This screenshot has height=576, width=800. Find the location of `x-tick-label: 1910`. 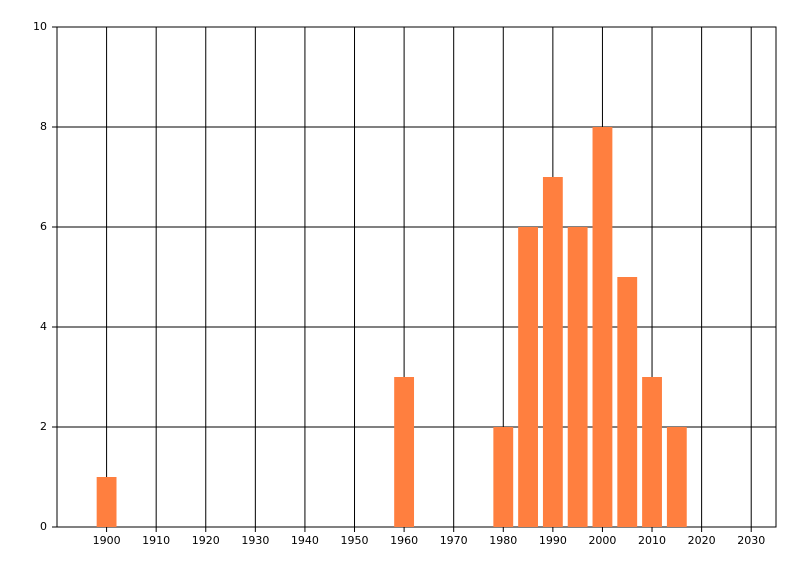

x-tick-label: 1910 is located at coordinates (156, 540).